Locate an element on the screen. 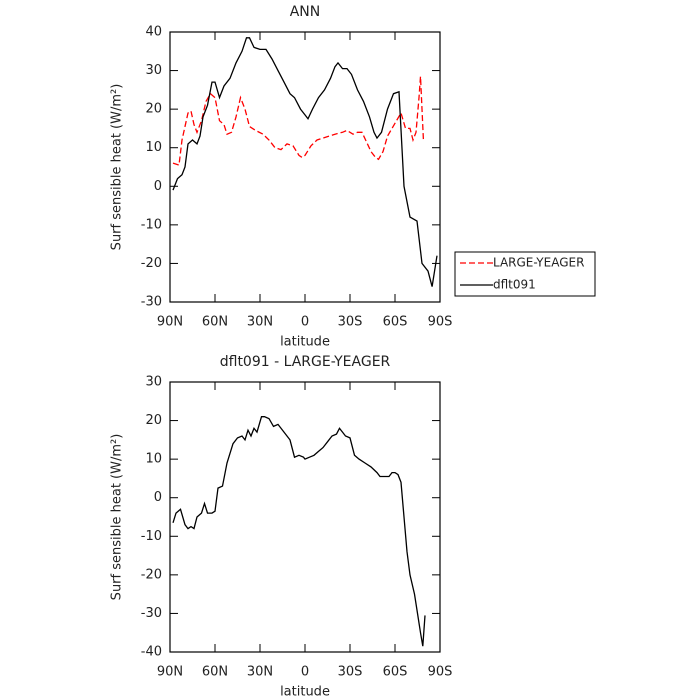 The width and height of the screenshot is (700, 700). legend-box is located at coordinates (525, 274).